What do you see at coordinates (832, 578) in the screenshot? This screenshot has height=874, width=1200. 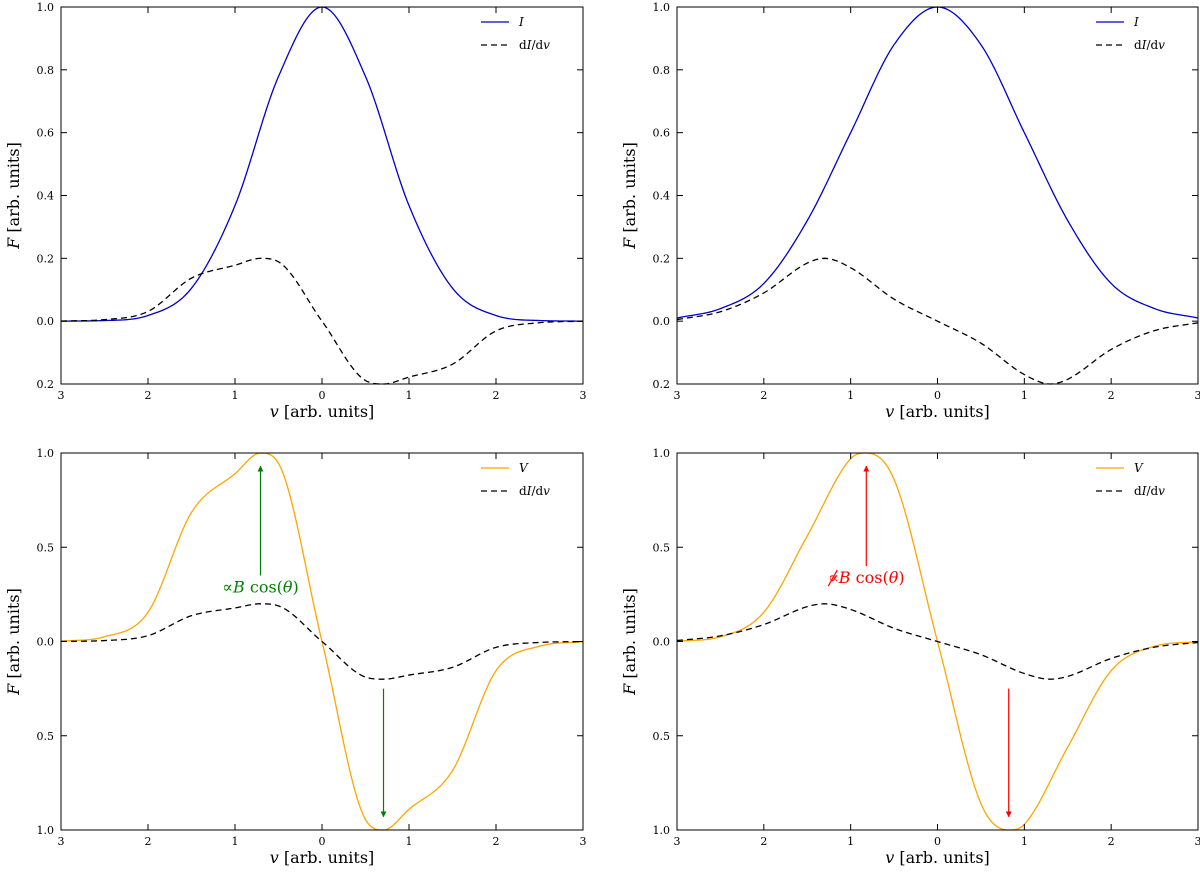 I see `negation-slash` at bounding box center [832, 578].